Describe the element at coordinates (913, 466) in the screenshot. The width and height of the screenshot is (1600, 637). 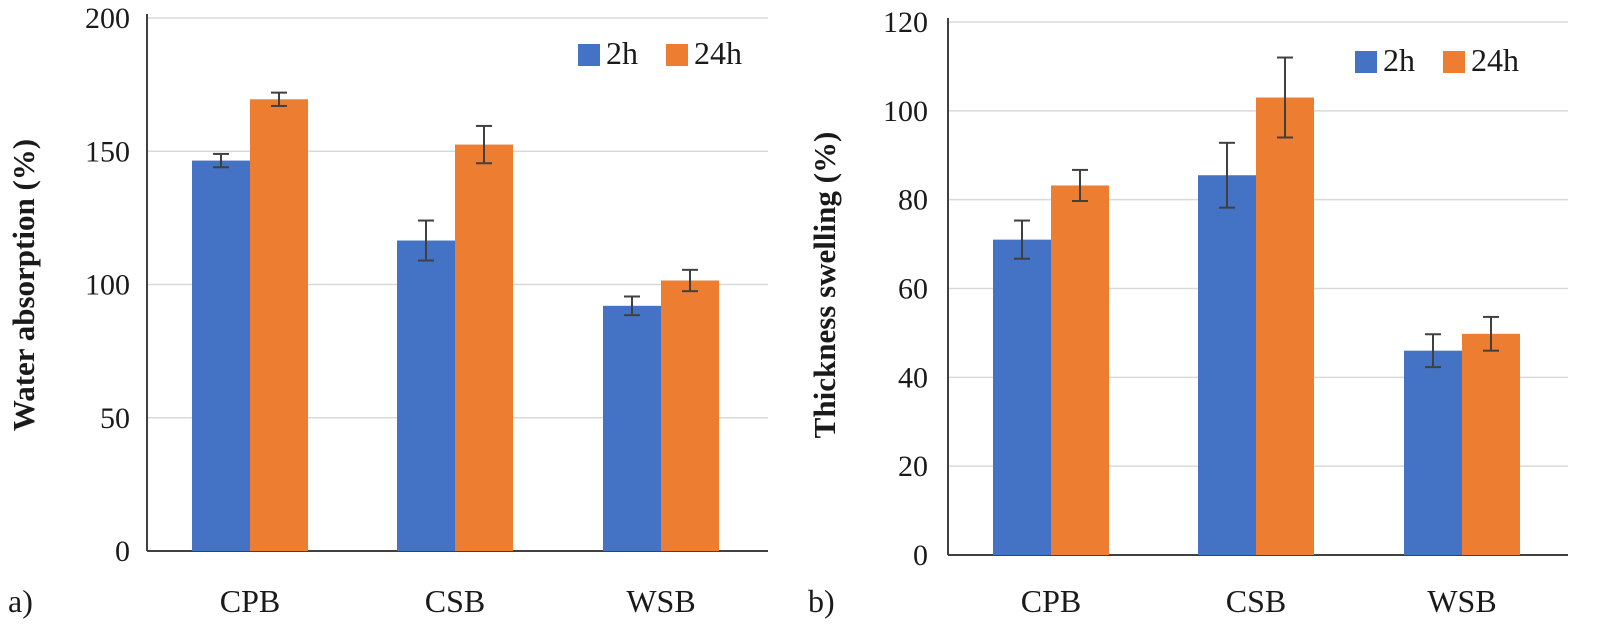
I see `y-tick-label: 20` at that location.